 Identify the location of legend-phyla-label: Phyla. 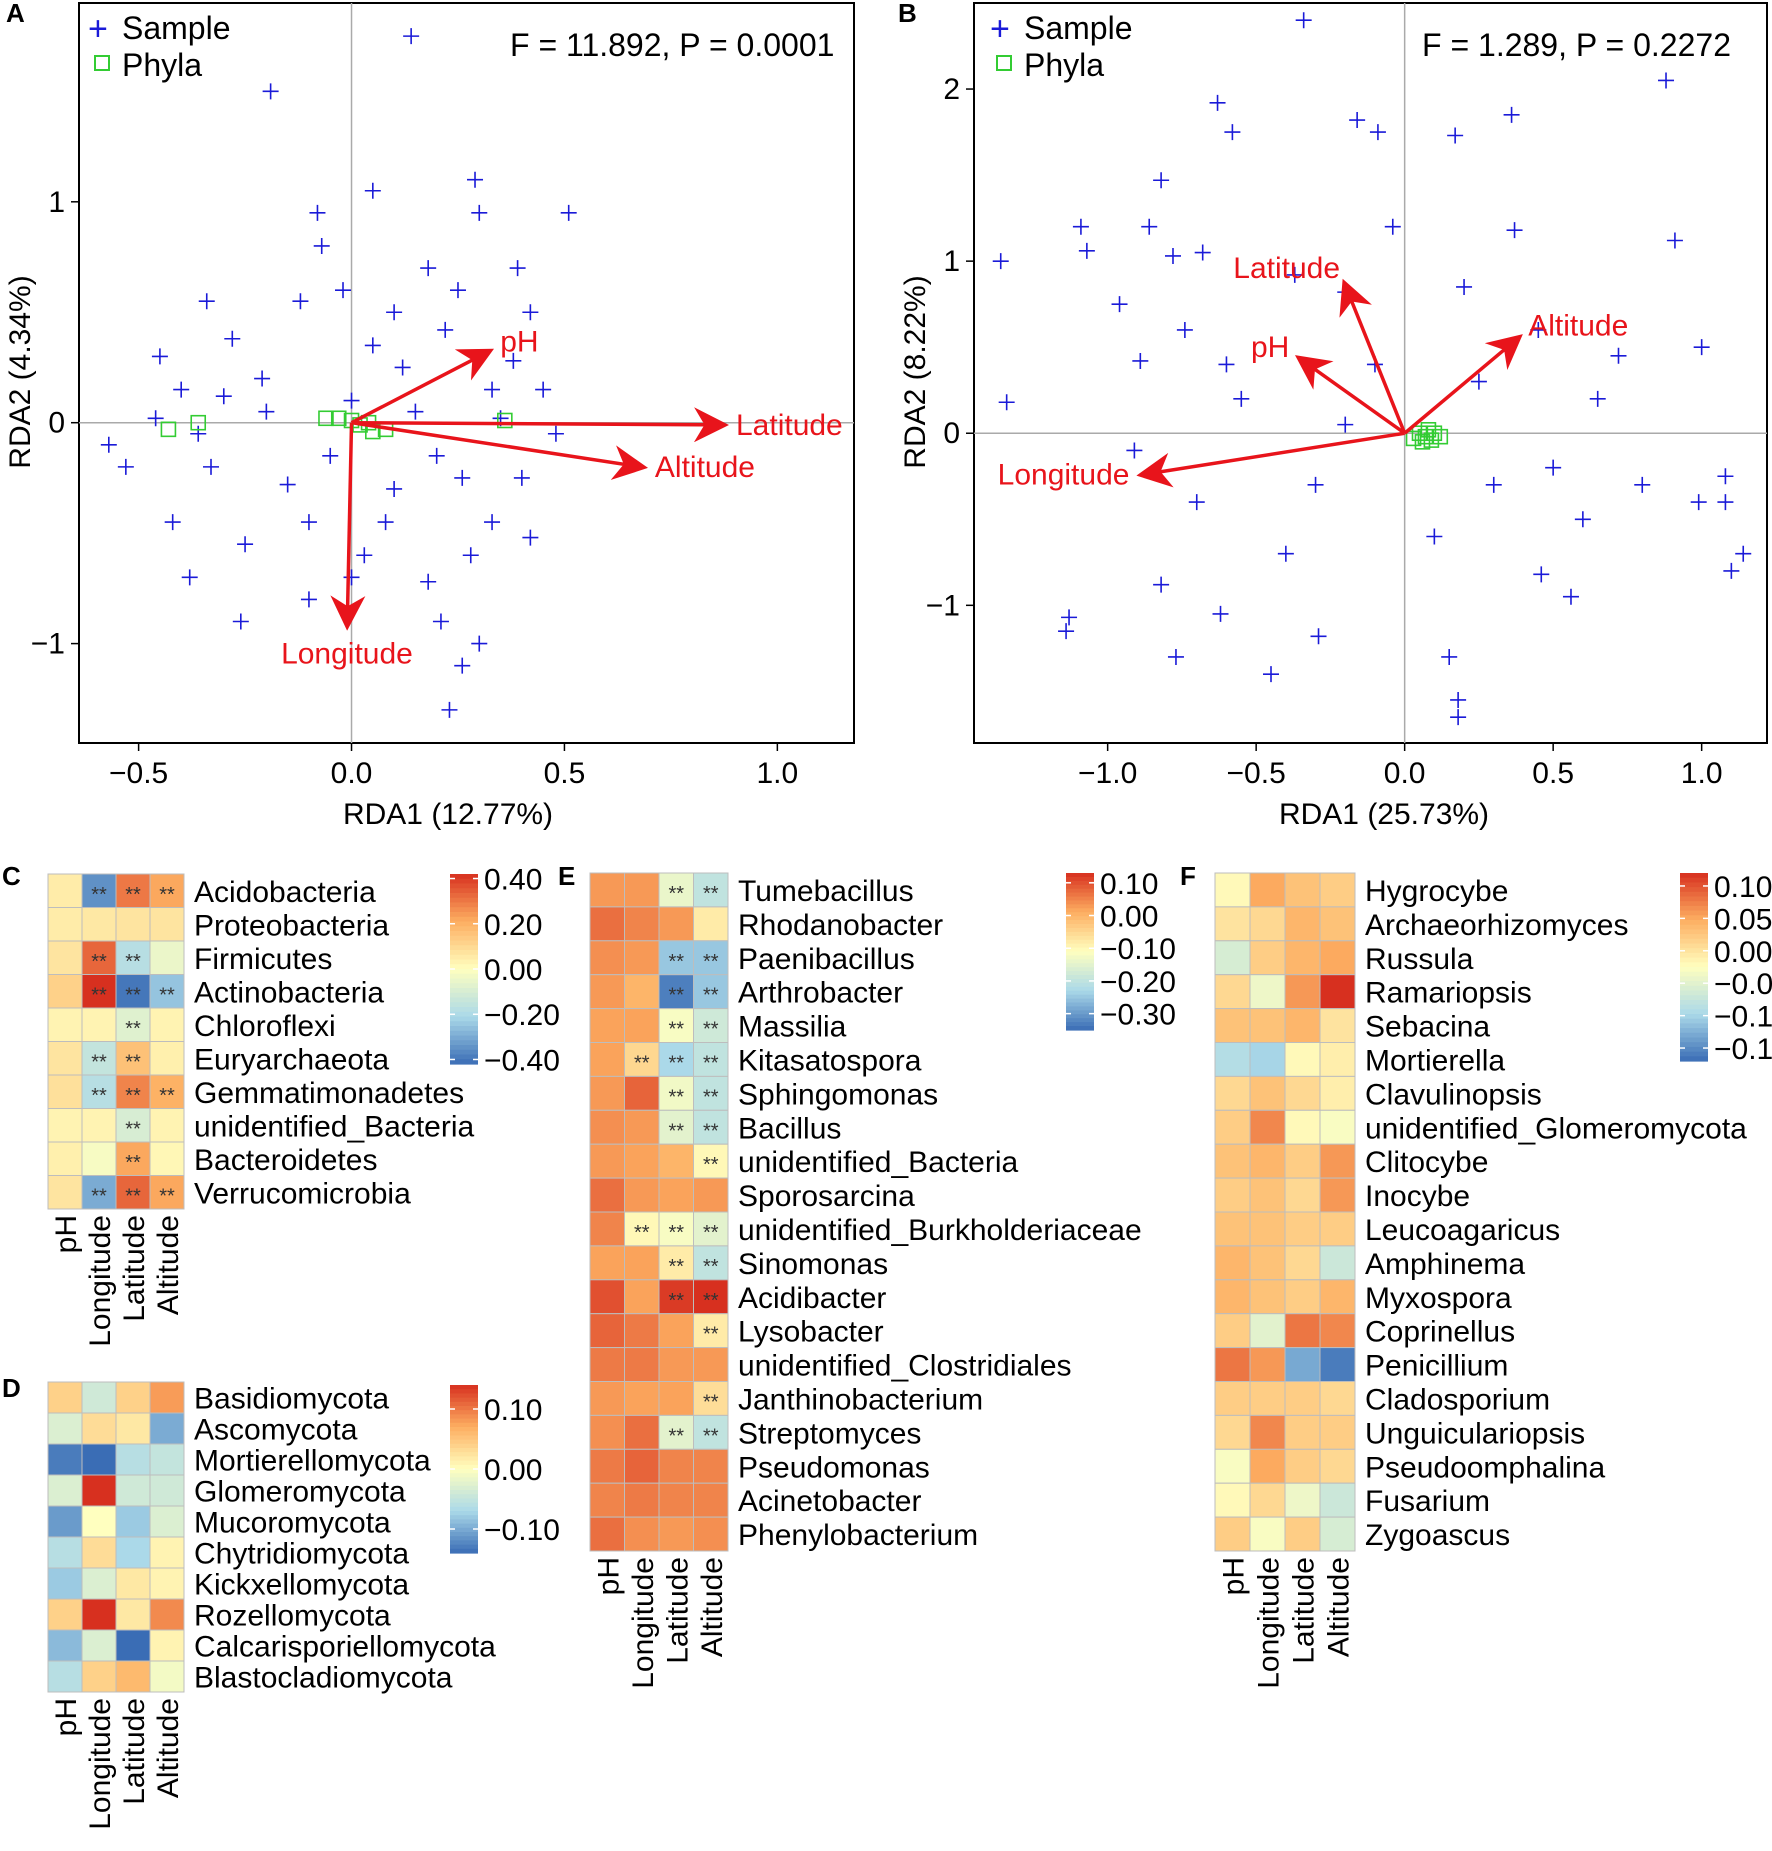
(162, 65).